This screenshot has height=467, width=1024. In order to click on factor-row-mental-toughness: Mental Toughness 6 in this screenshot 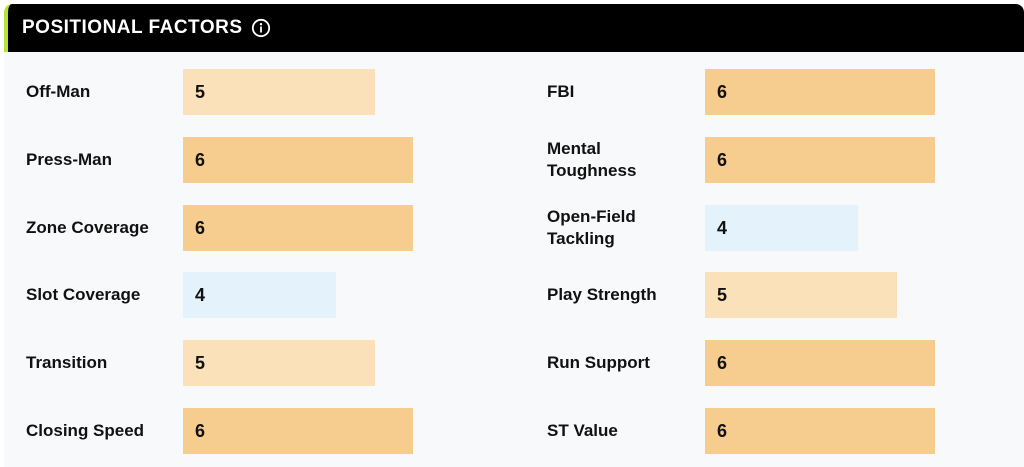, I will do `click(514, 160)`.